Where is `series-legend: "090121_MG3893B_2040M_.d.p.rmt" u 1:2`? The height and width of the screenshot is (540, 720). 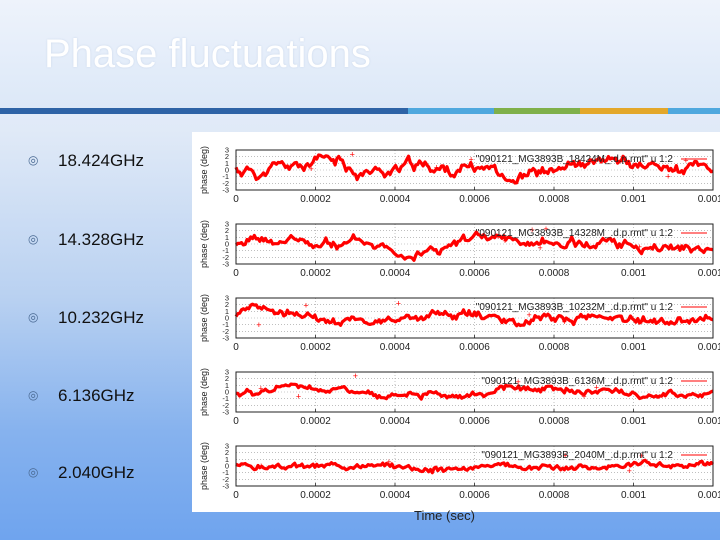 series-legend: "090121_MG3893B_2040M_.d.p.rmt" u 1:2 is located at coordinates (577, 455).